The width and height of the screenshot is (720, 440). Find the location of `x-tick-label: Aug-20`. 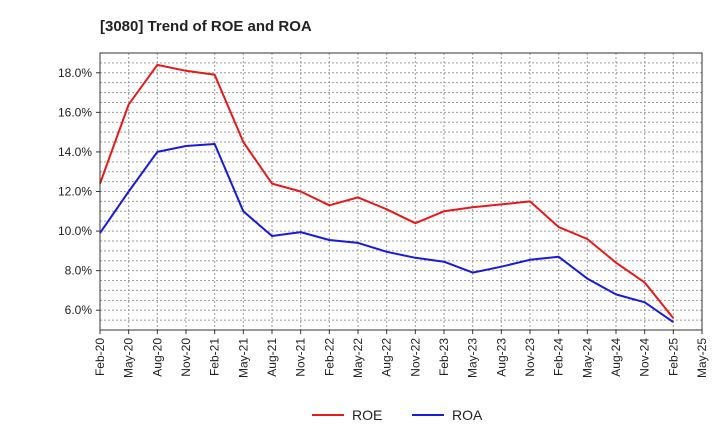

x-tick-label: Aug-20 is located at coordinates (157, 357).